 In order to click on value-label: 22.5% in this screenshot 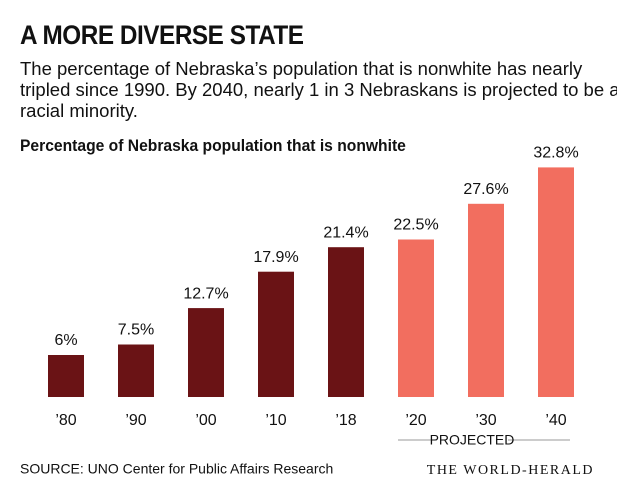, I will do `click(415, 225)`.